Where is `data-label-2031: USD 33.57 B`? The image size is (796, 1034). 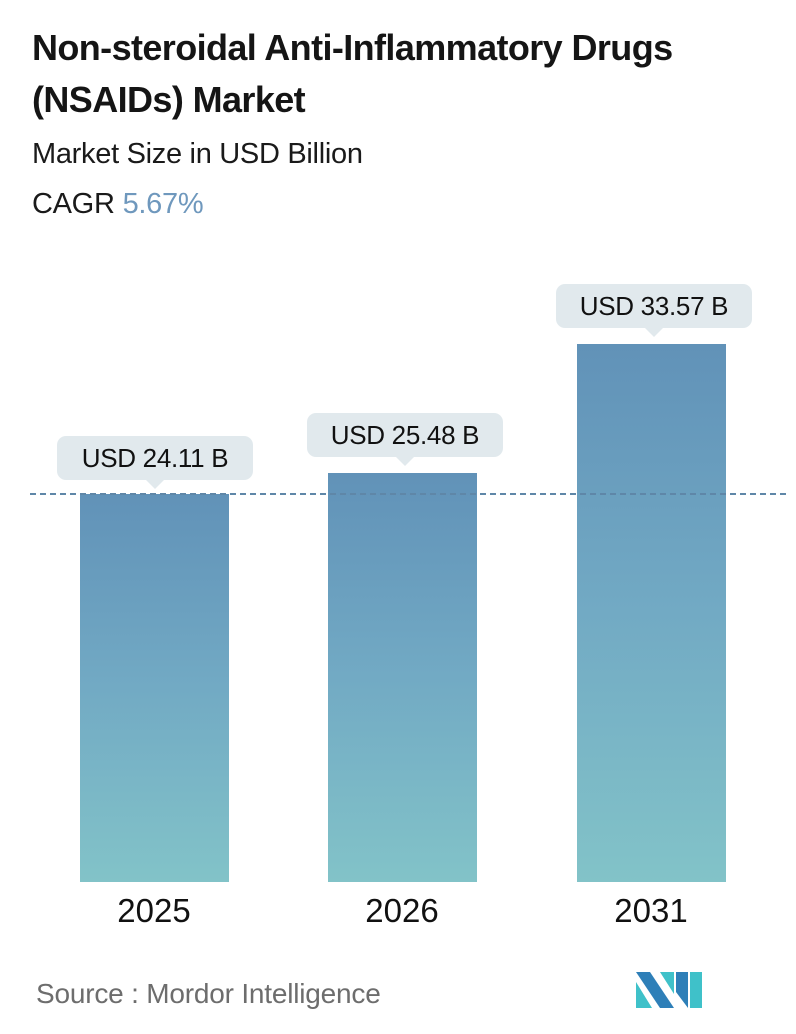 data-label-2031: USD 33.57 B is located at coordinates (654, 310).